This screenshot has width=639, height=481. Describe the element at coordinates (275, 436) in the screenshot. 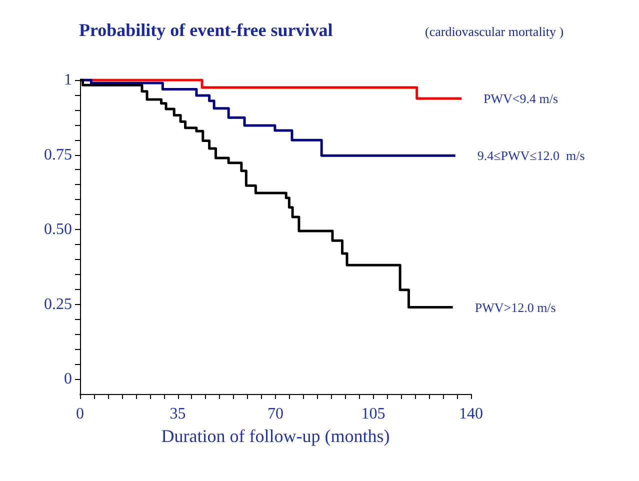

I see `x-axis-title: Duration of follow-up (months)` at that location.